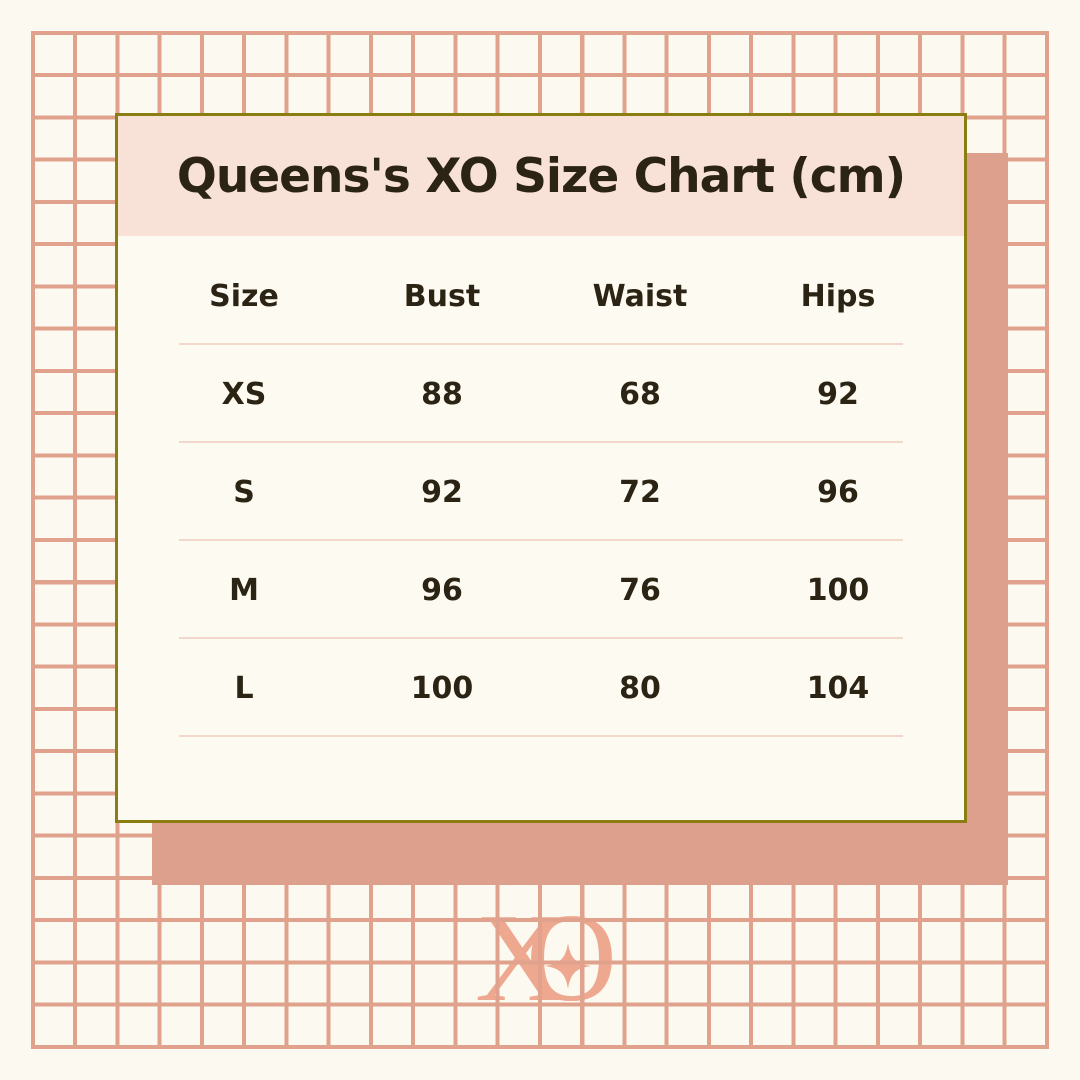 The height and width of the screenshot is (1080, 1080). What do you see at coordinates (568, 966) in the screenshot?
I see `sparkle-icon` at bounding box center [568, 966].